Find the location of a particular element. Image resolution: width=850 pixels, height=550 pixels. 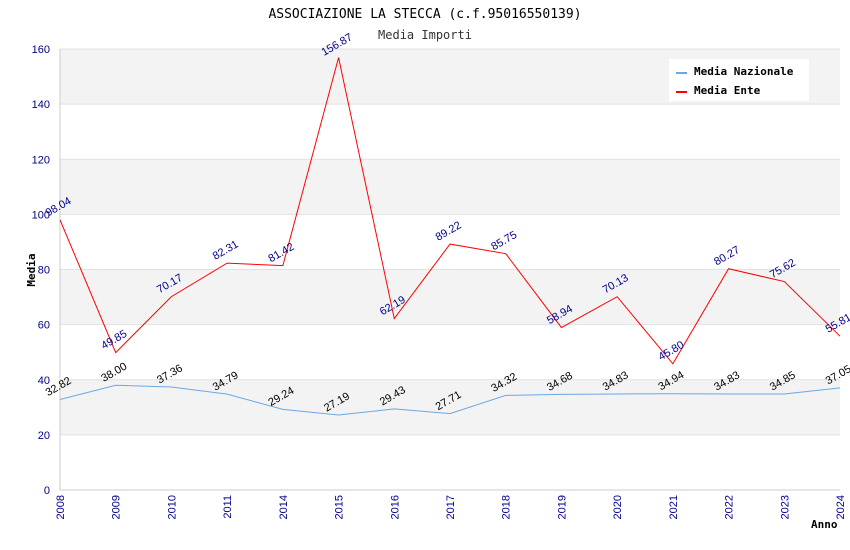

y-tick-label: 80 is located at coordinates (44, 271).